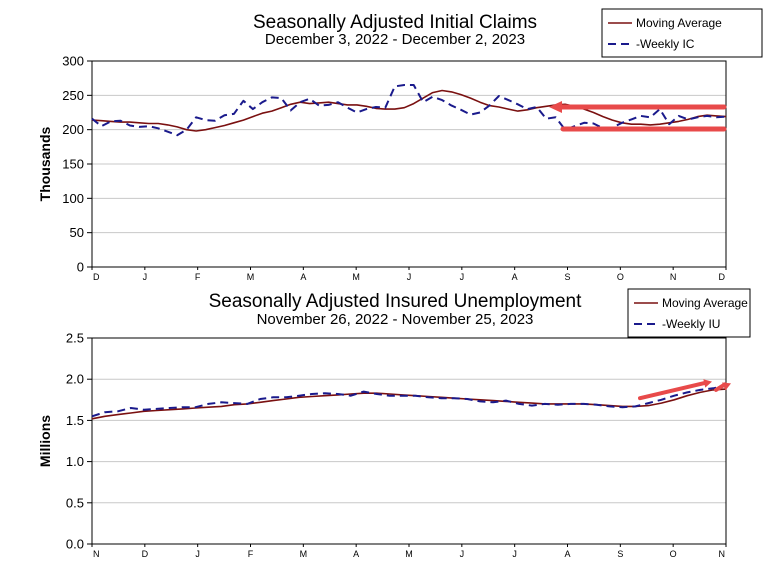  Describe the element at coordinates (73, 164) in the screenshot. I see `y-tick-label: 150` at that location.